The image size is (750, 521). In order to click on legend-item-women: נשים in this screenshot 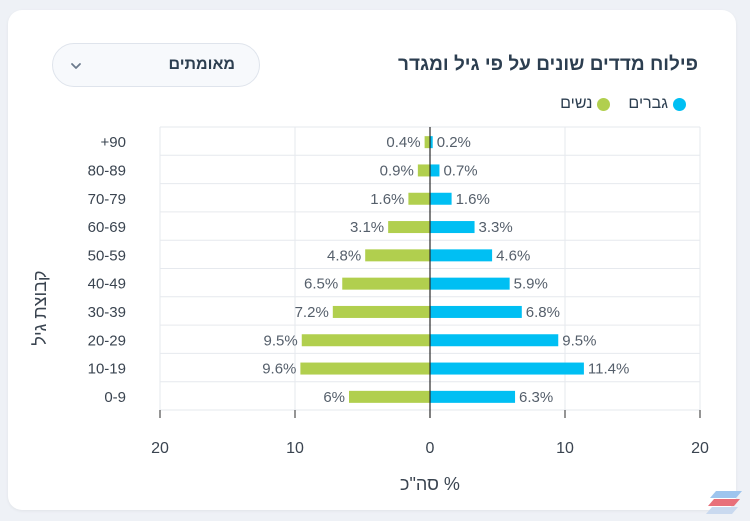, I will do `click(585, 104)`.